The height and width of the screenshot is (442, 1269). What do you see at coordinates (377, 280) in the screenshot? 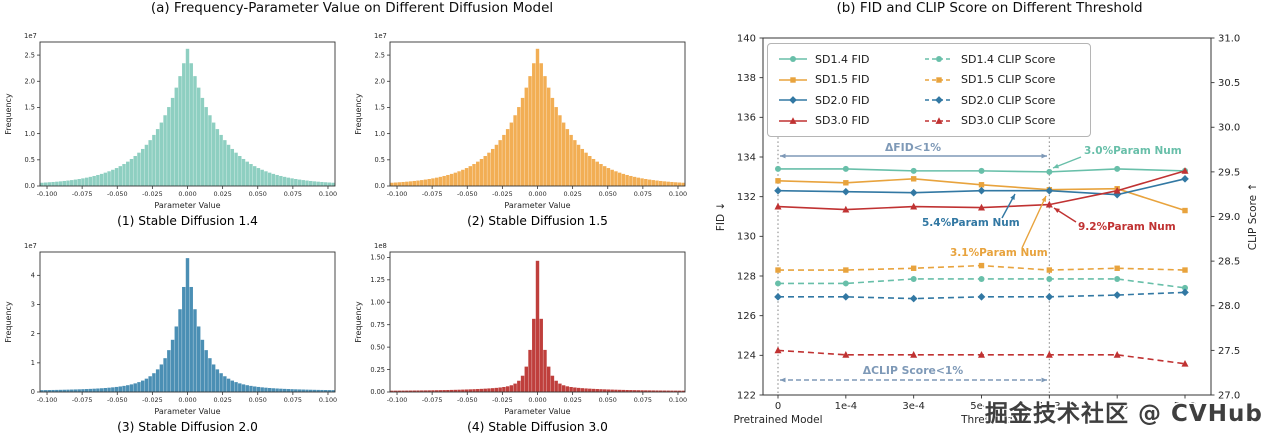
I see `svg-text: 1.25` at bounding box center [377, 280].